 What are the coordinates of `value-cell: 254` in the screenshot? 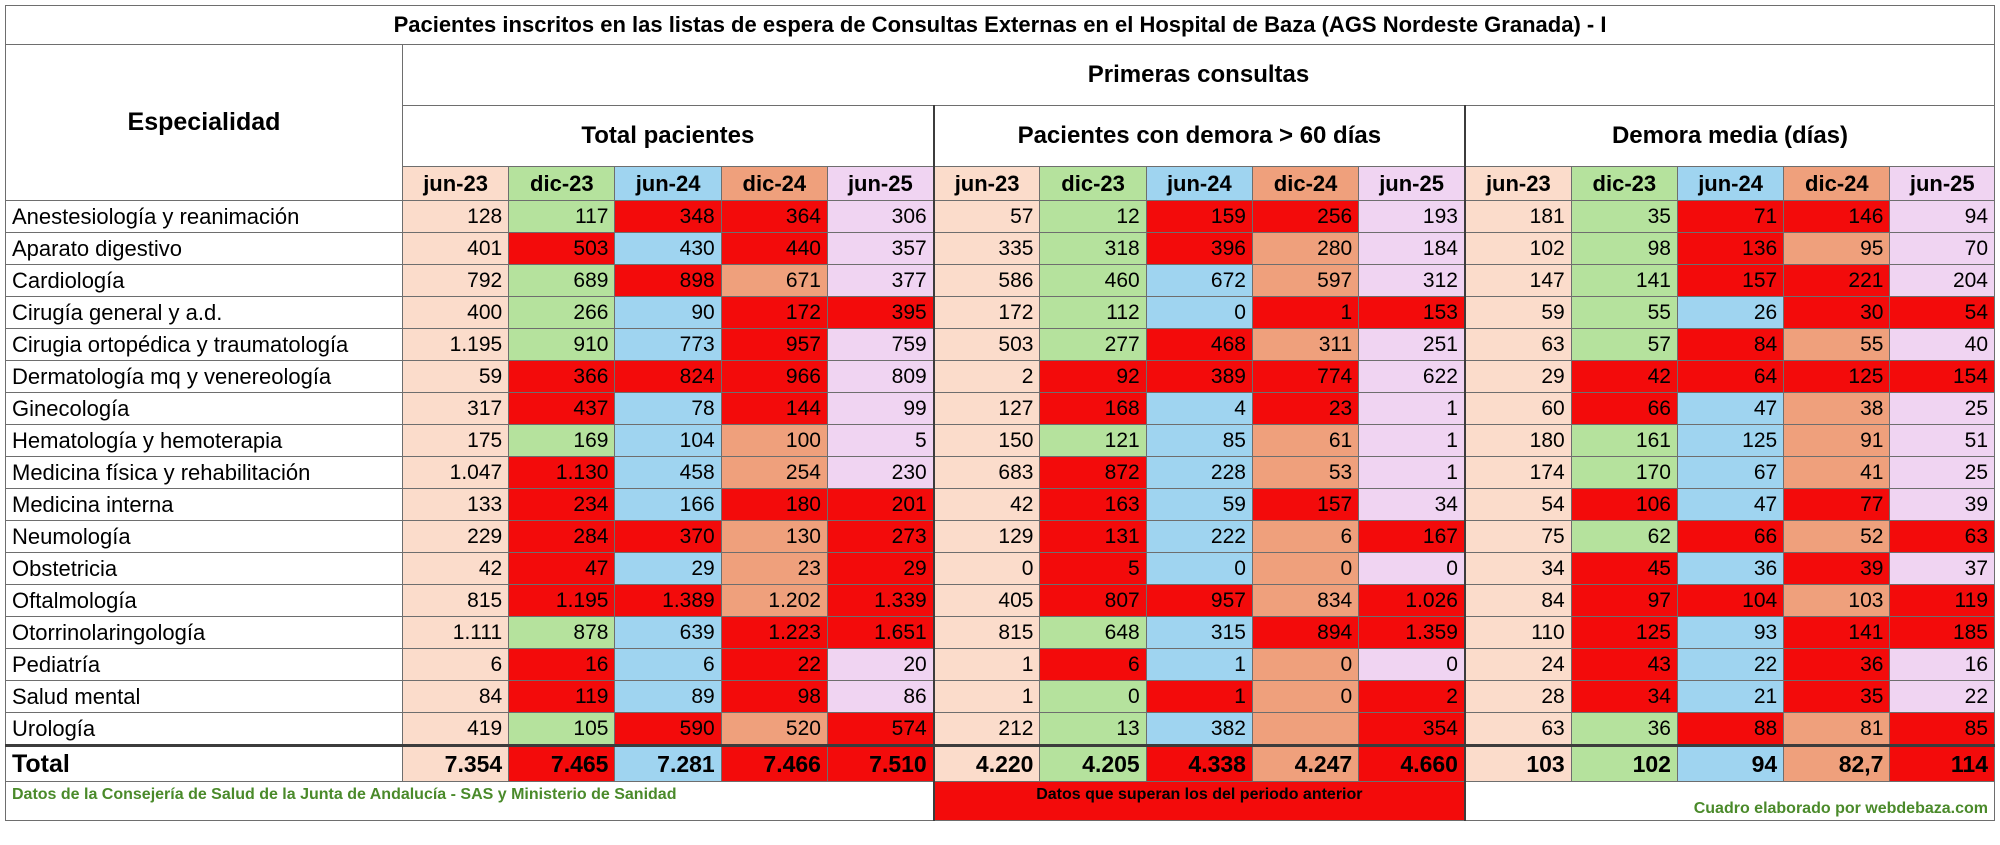 It's located at (774, 472).